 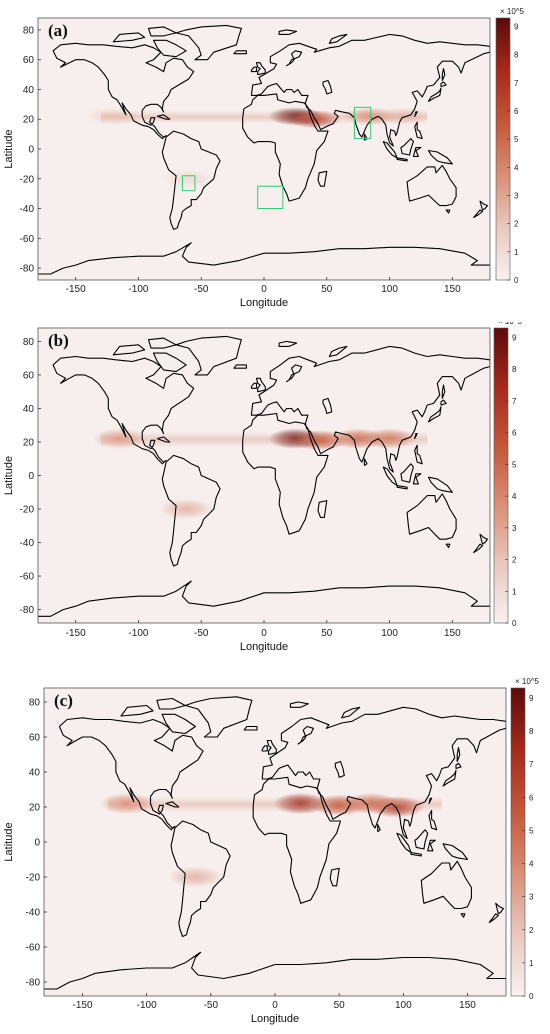 I want to click on y-axis-label: Latitude, so click(x=9, y=148).